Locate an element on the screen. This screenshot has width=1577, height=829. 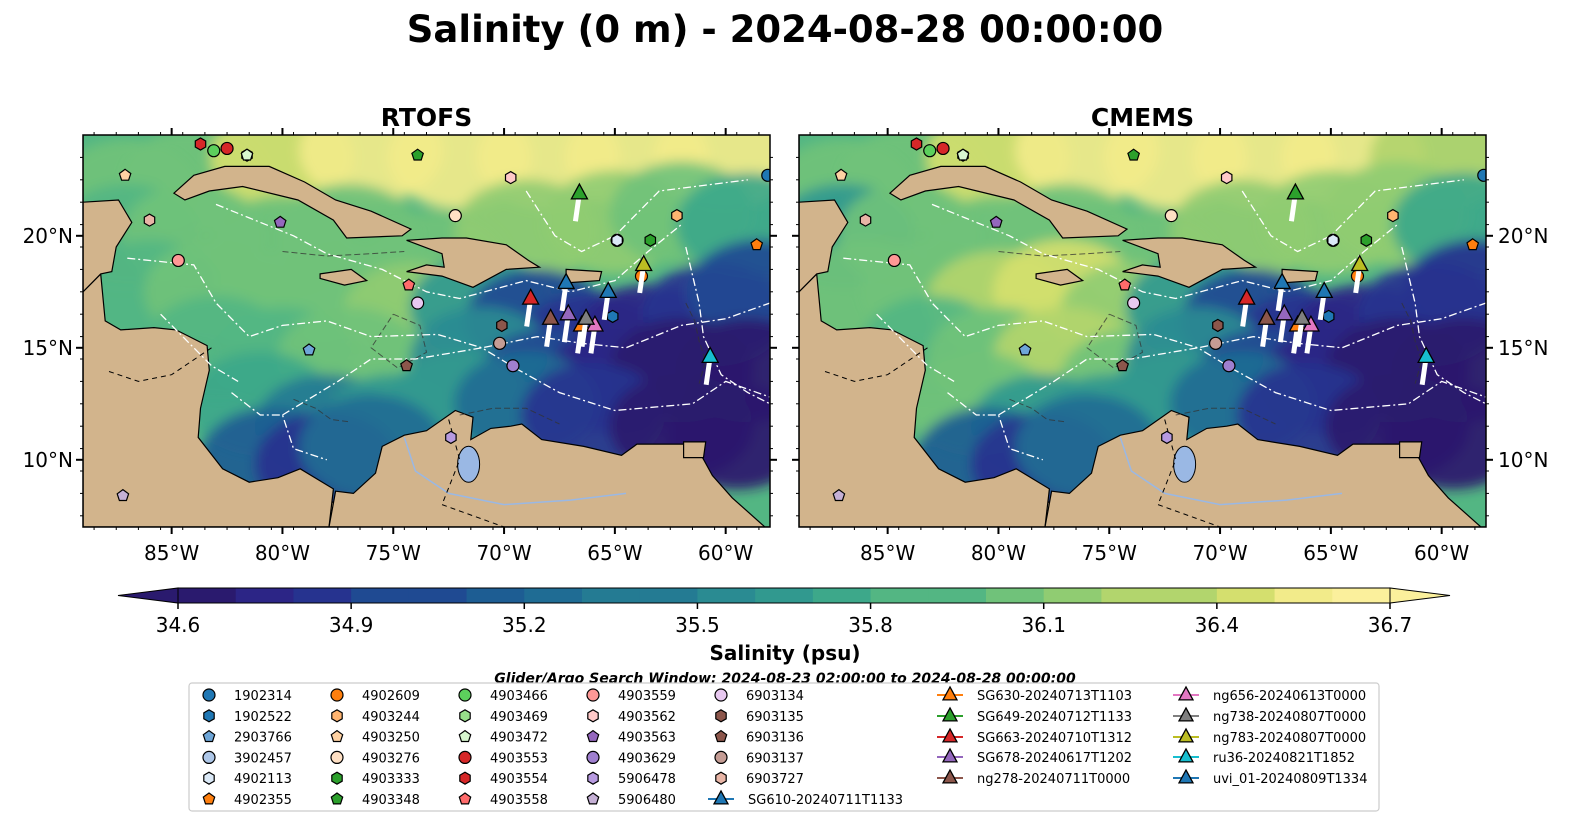
land-southAmerica is located at coordinates (1265, 468).